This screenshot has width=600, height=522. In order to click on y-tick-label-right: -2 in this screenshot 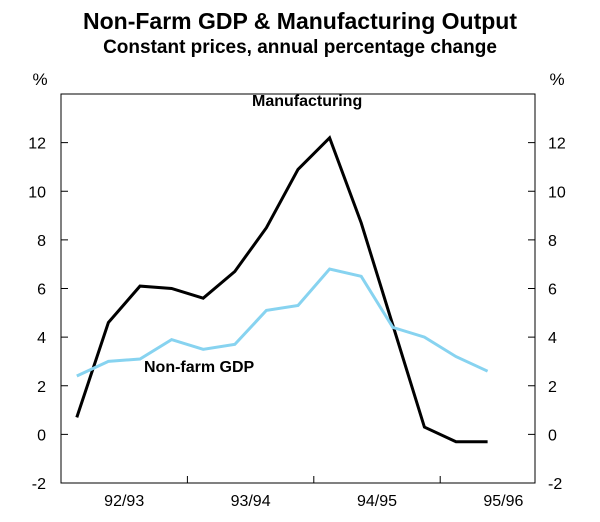, I will do `click(555, 484)`.